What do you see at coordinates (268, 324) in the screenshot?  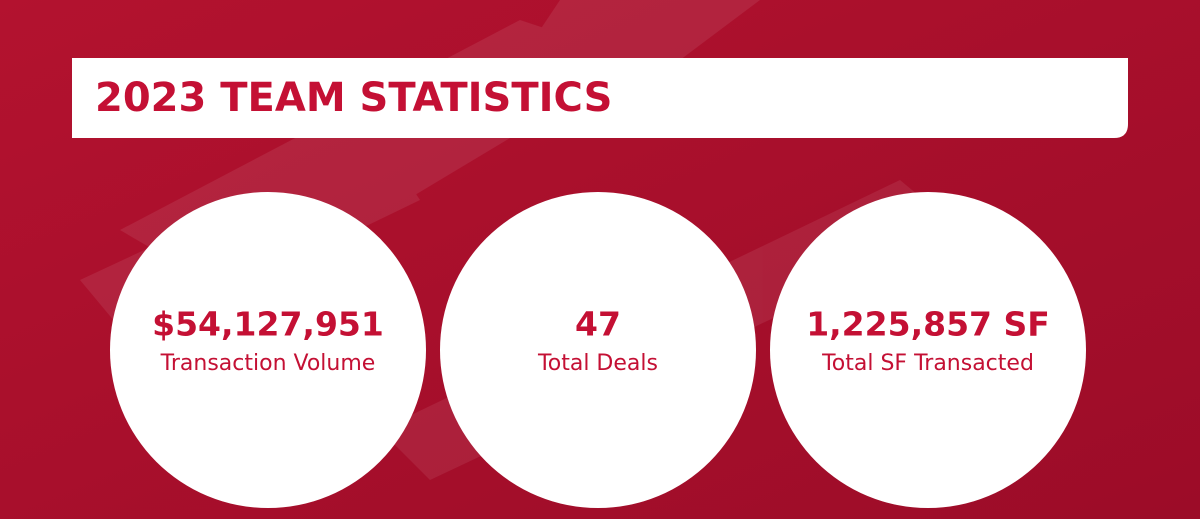 I see `stat-value: $54,127,951` at bounding box center [268, 324].